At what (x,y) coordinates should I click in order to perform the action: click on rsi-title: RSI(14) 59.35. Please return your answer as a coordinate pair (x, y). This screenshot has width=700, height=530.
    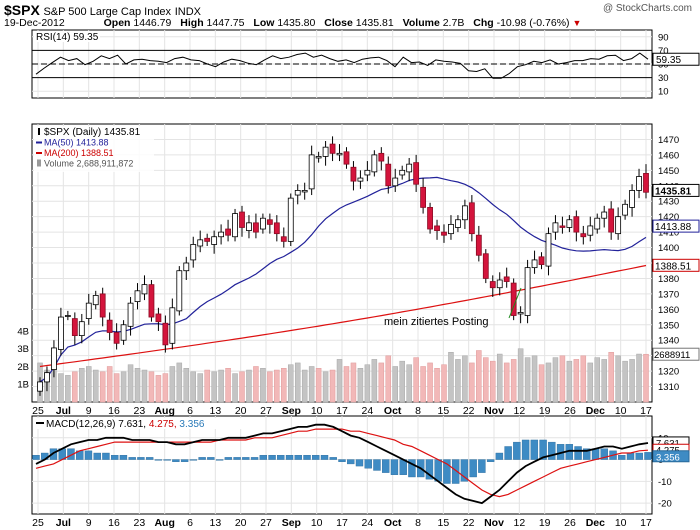
    Looking at the image, I should click on (67, 37).